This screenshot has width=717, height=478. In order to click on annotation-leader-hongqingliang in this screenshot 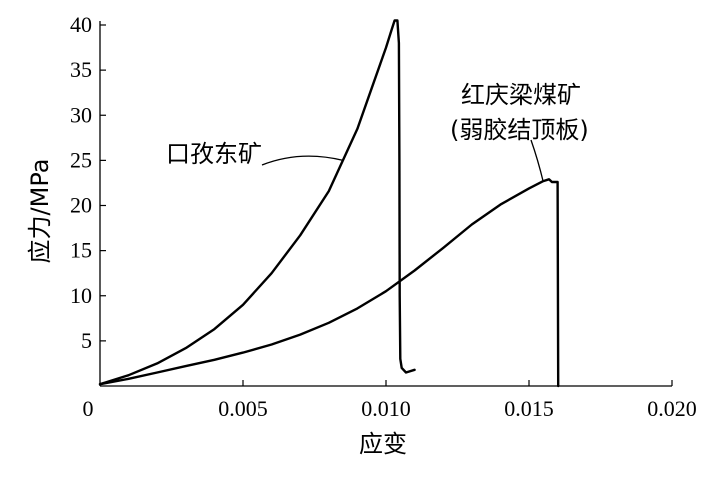, I will do `click(537, 161)`.